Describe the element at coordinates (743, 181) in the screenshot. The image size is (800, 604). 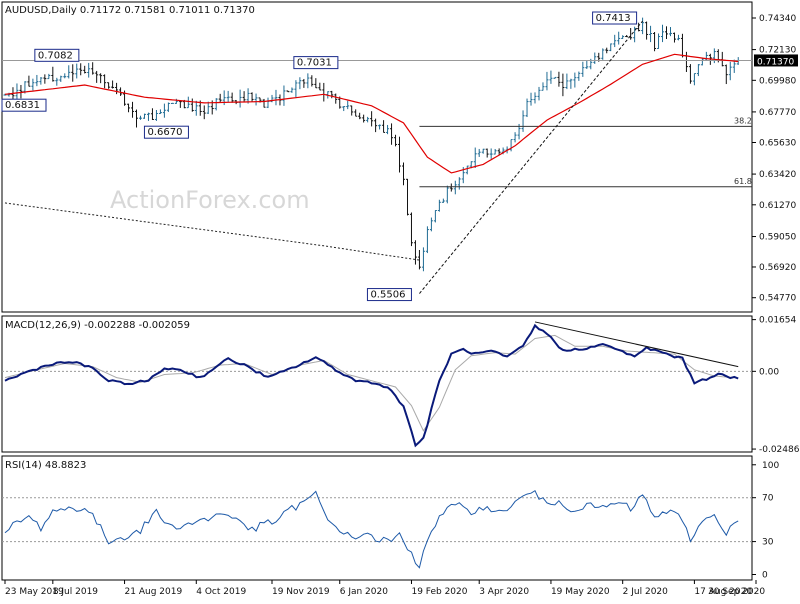
I see `fib-level-label: 61.8` at that location.